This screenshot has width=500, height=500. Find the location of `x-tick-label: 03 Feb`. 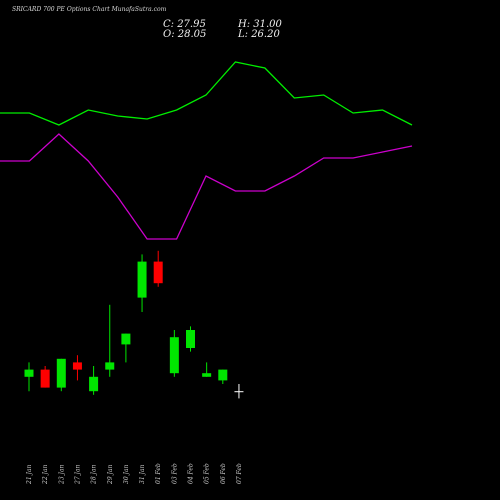

x-tick-label: 03 Feb is located at coordinates (174, 473).